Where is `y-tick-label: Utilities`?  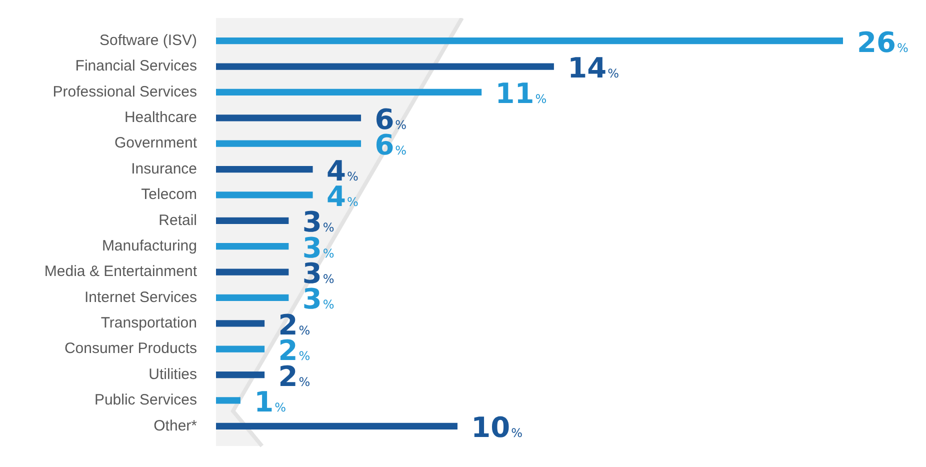
y-tick-label: Utilities is located at coordinates (172, 374).